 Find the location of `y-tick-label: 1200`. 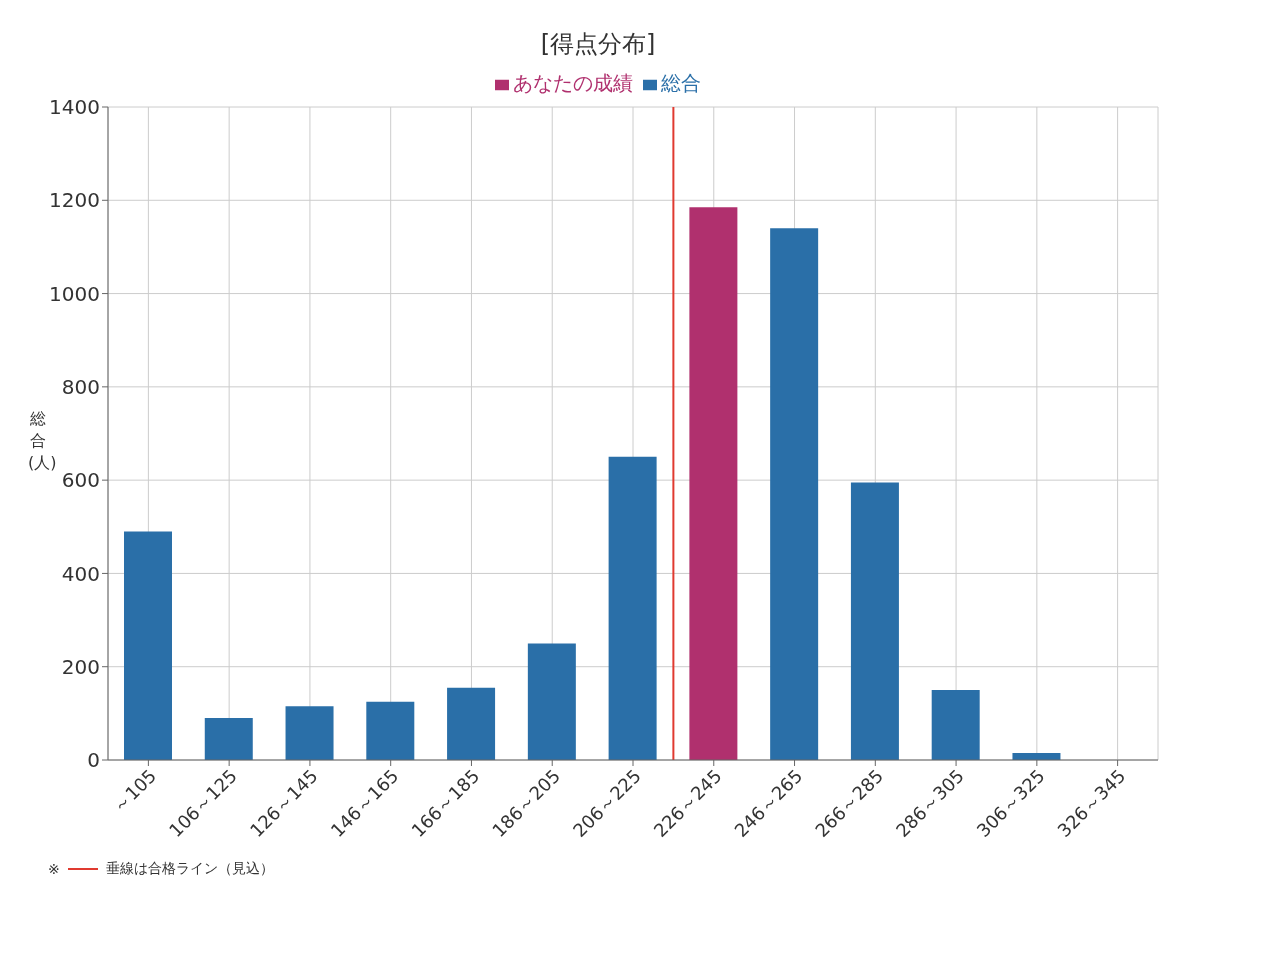

y-tick-label: 1200 is located at coordinates (74, 200).